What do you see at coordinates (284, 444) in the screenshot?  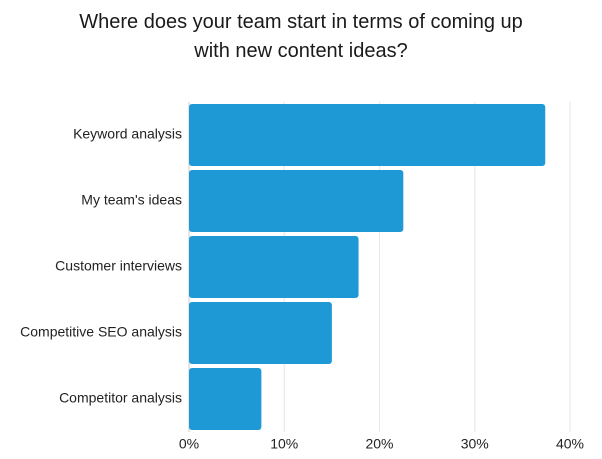 I see `x-tick-label: 10%` at bounding box center [284, 444].